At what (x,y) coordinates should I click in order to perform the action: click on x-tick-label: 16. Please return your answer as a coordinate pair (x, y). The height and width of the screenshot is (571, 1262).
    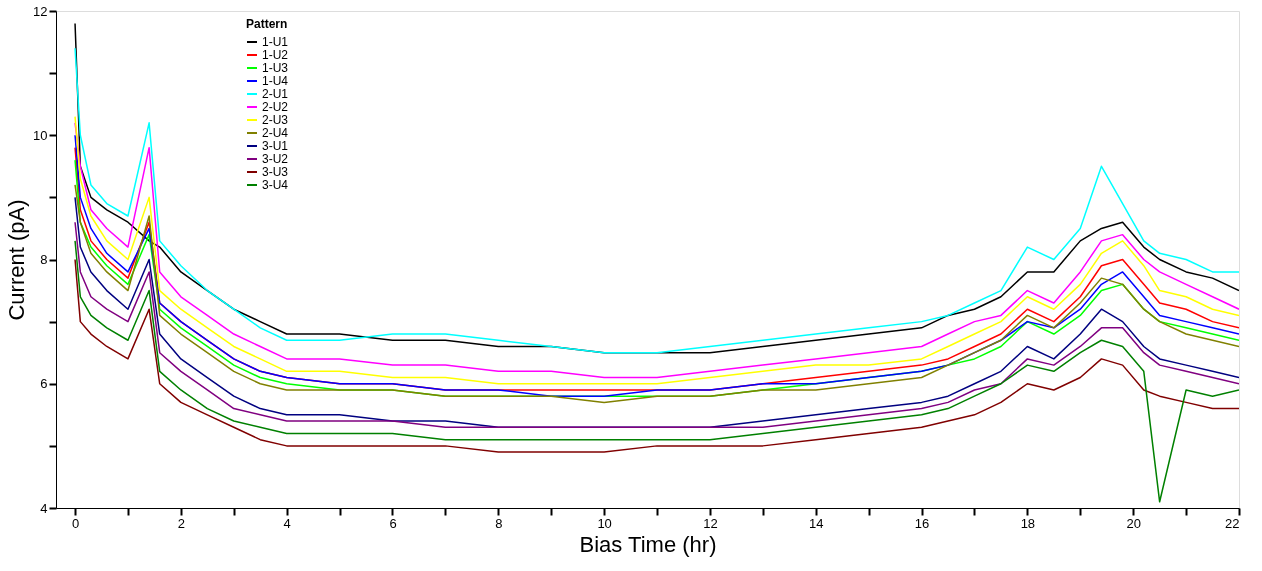
    Looking at the image, I should click on (922, 523).